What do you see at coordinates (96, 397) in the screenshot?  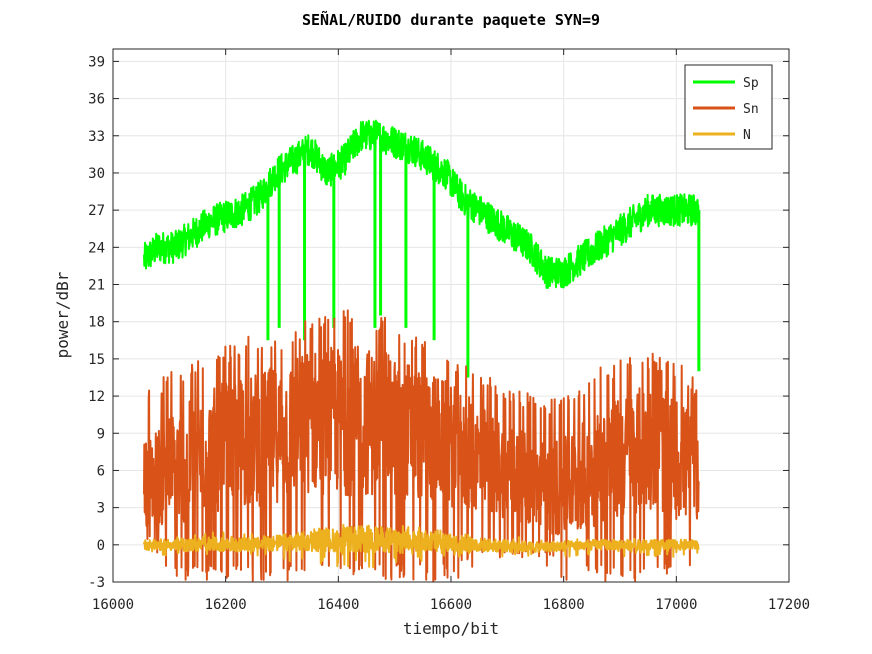 I see `y-tick-label: 12` at bounding box center [96, 397].